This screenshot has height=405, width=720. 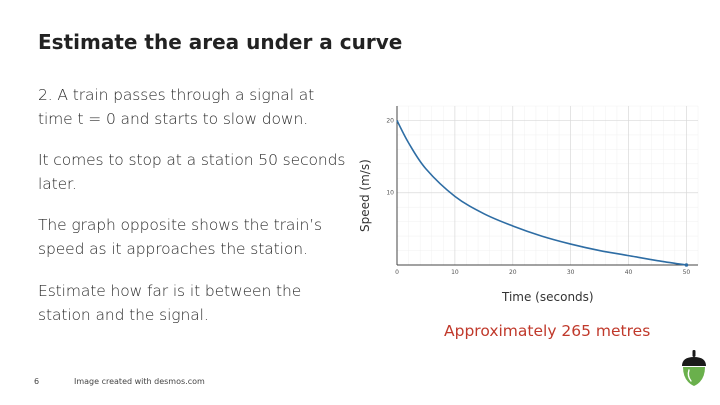 I want to click on x-tick-label: 10, so click(x=455, y=272).